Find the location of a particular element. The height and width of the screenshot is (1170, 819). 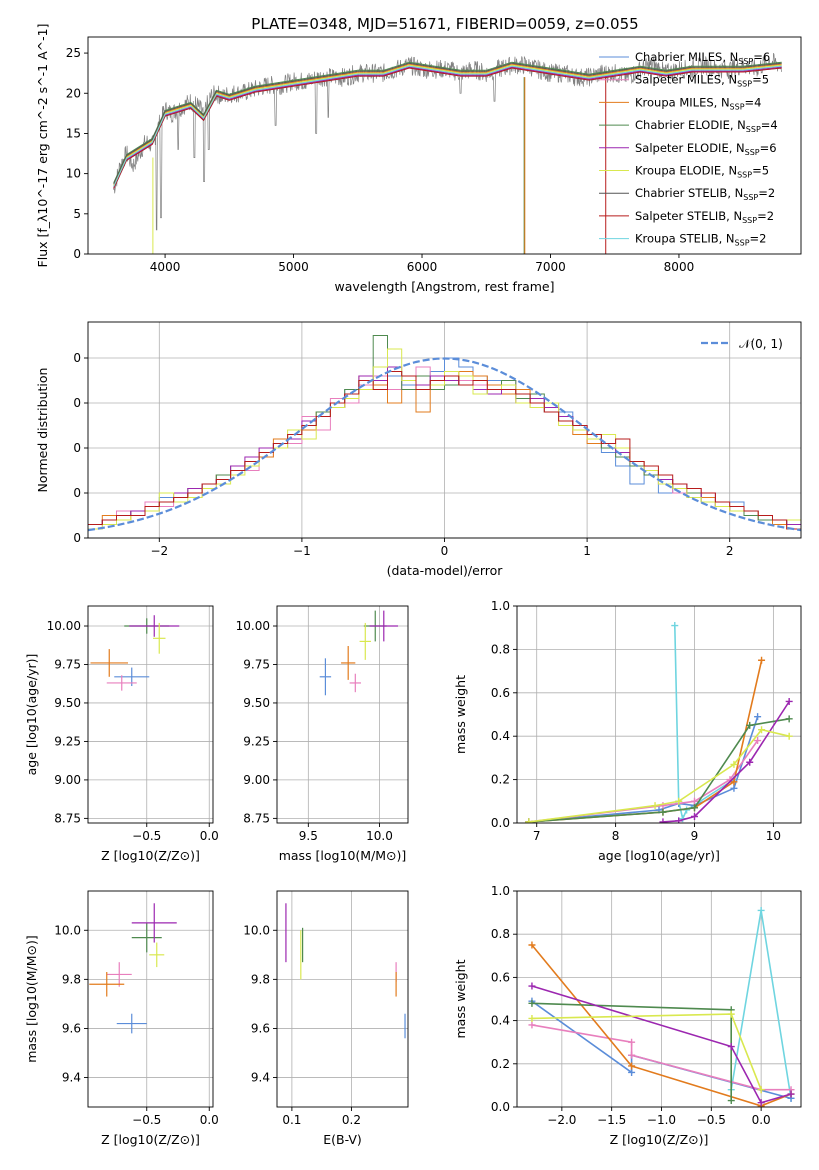

legend-entry: Salpeter ELODIE, NSSP=6 is located at coordinates (706, 149).